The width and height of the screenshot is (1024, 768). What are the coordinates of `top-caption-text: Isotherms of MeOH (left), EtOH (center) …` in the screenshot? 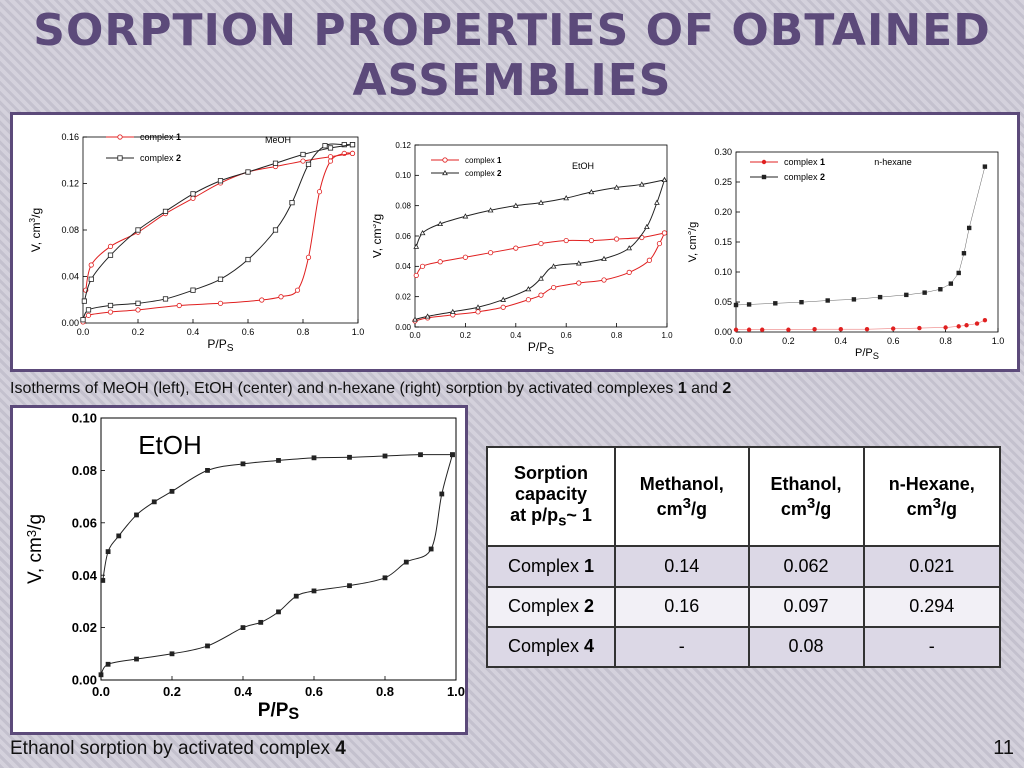 It's located at (344, 388).